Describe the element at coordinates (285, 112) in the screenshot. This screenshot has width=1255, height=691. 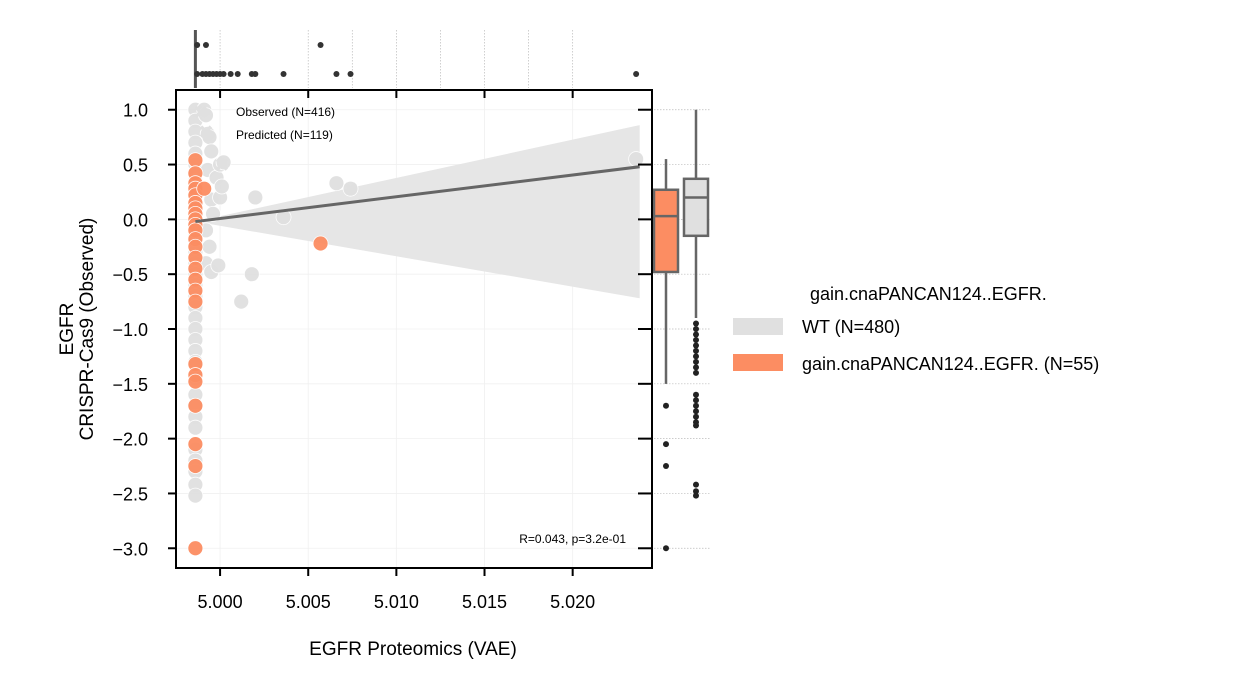
I see `annotation-observed: Observed (N=416)` at that location.